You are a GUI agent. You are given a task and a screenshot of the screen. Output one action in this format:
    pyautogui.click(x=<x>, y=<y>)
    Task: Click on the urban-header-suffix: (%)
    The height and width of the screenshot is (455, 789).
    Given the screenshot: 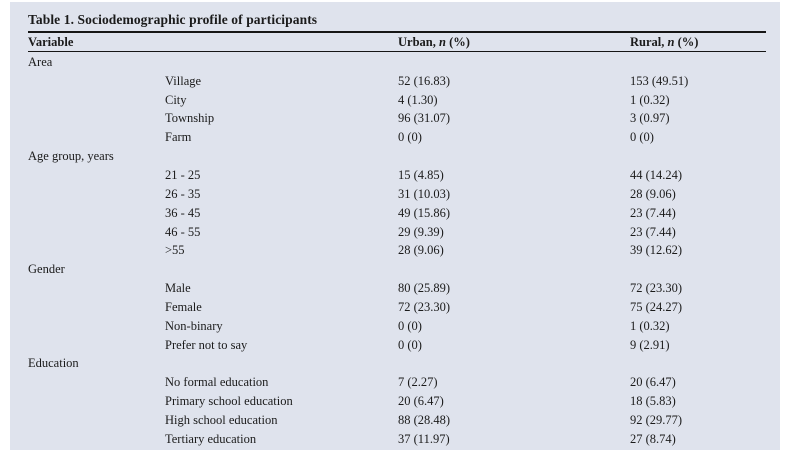 What is the action you would take?
    pyautogui.click(x=457, y=41)
    